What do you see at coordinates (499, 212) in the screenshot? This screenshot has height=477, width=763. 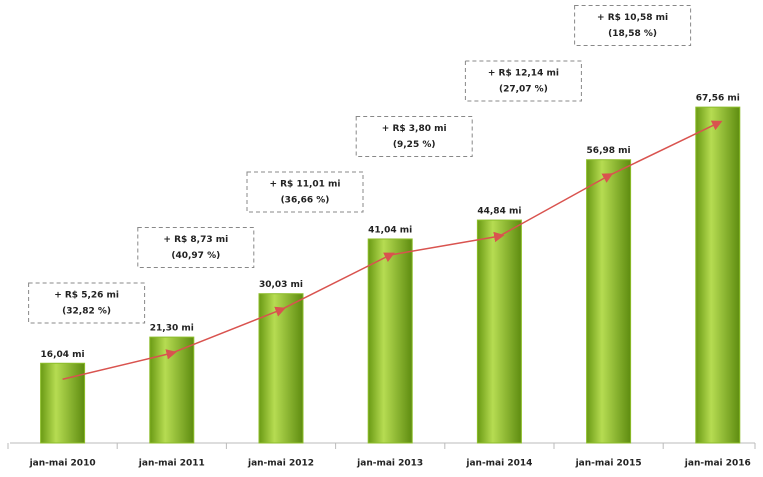 I see `value-label: 44,84 mi` at bounding box center [499, 212].